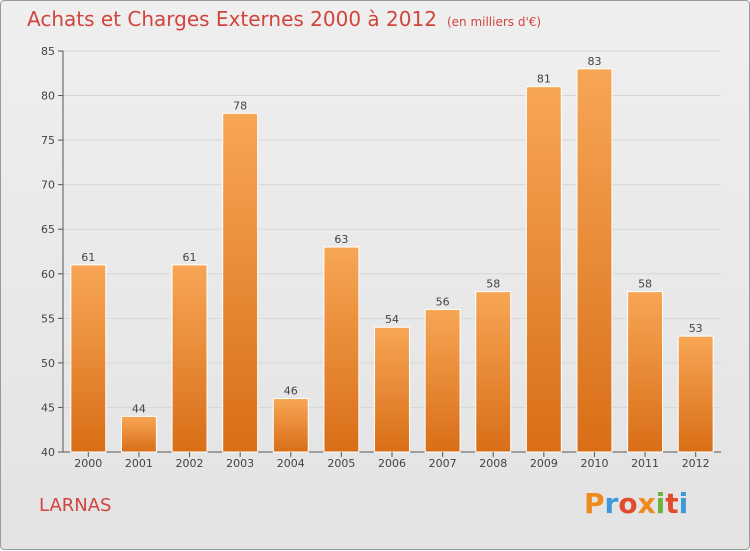 The image size is (750, 551). What do you see at coordinates (138, 434) in the screenshot?
I see `bar-2001` at bounding box center [138, 434].